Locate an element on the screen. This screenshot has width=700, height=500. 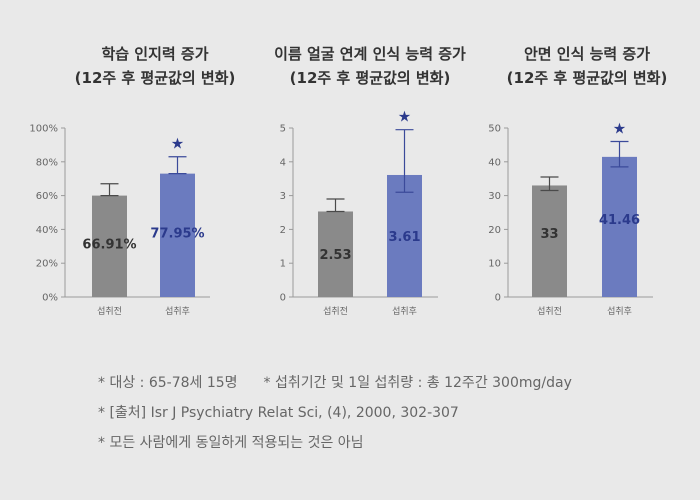
chart-1-ytick-label: 0% is located at coordinates (50, 298).